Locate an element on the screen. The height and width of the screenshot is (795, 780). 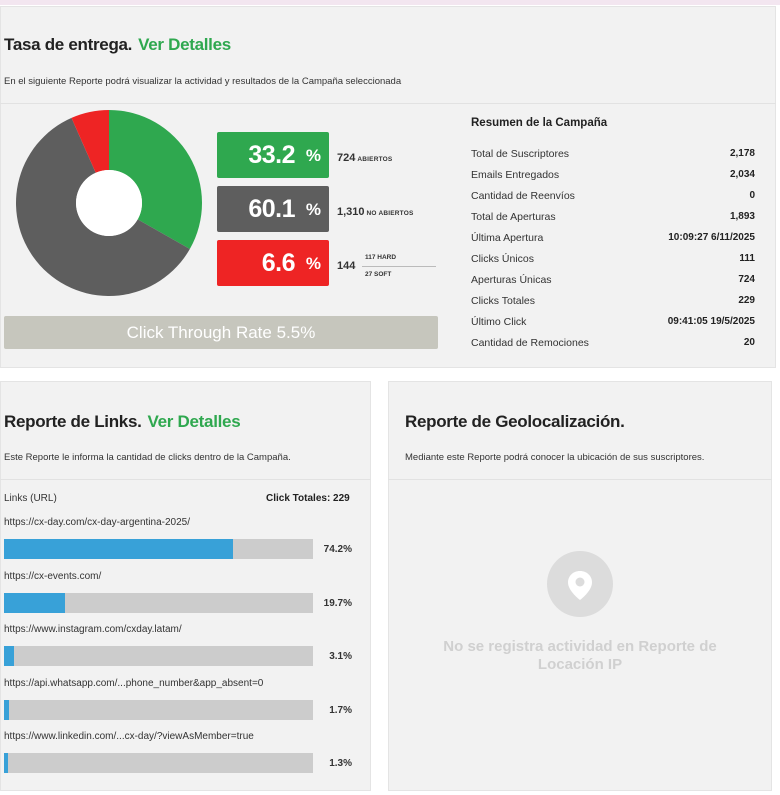
donut-hole is located at coordinates (109, 203).